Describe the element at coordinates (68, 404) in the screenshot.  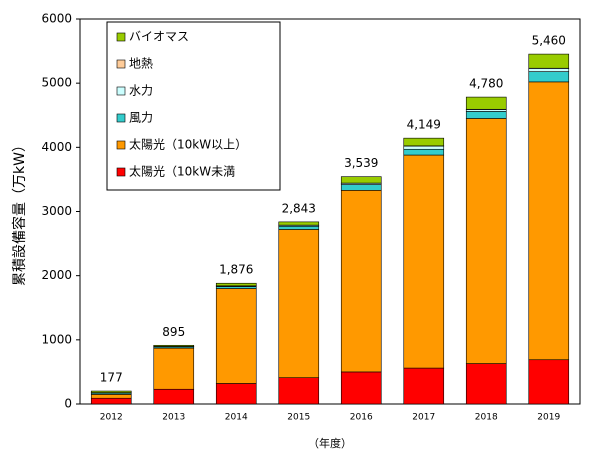
I see `y-tick-label: 0` at that location.